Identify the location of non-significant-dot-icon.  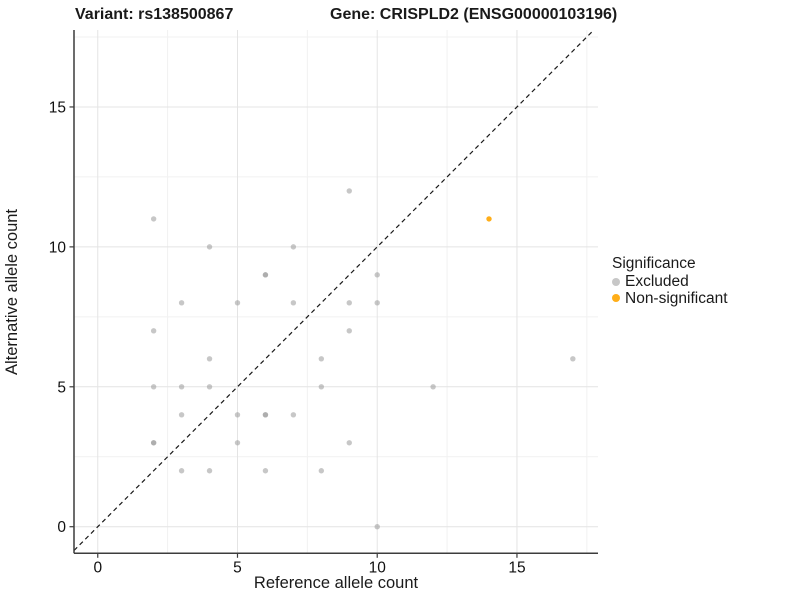
(616, 298).